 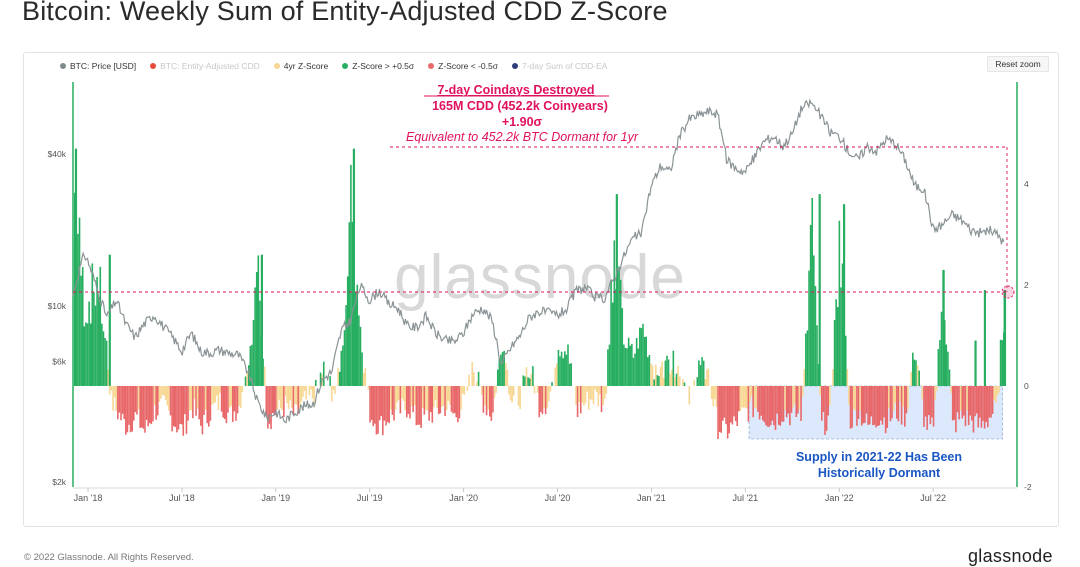 What do you see at coordinates (182, 498) in the screenshot?
I see `x-tick-label: Jul '18` at bounding box center [182, 498].